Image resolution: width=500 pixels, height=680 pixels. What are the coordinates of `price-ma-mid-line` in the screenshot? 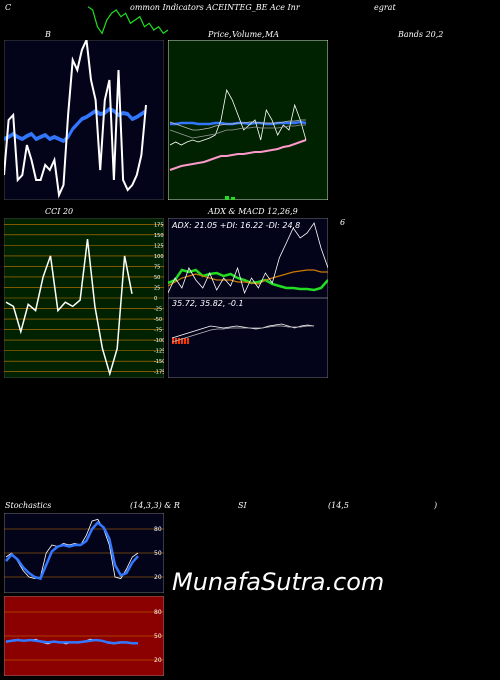 It's located at (237, 125).